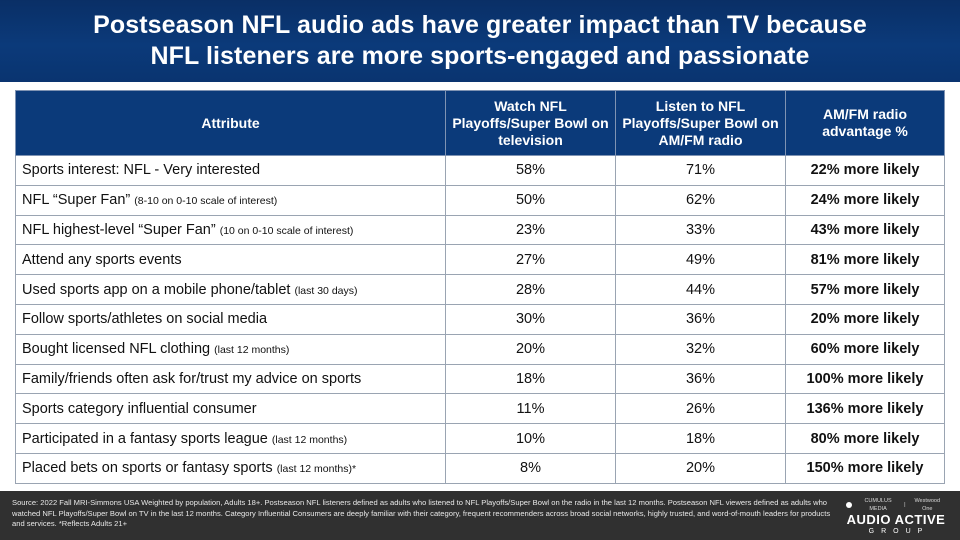  I want to click on cell-tv-value: 10%, so click(530, 438).